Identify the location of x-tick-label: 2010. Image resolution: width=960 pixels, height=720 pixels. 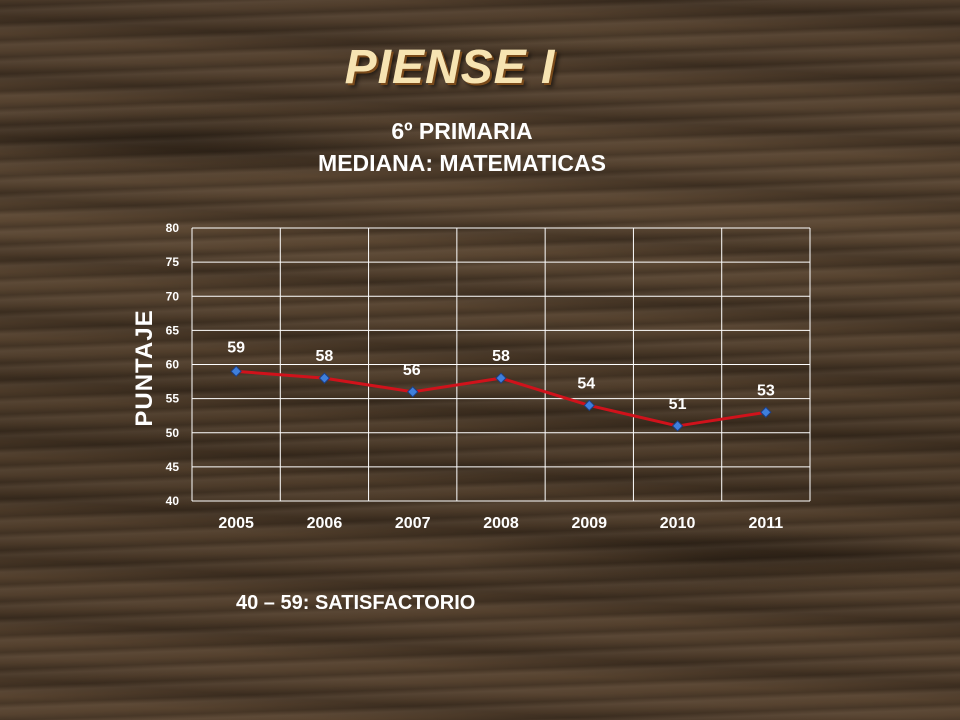
(678, 523).